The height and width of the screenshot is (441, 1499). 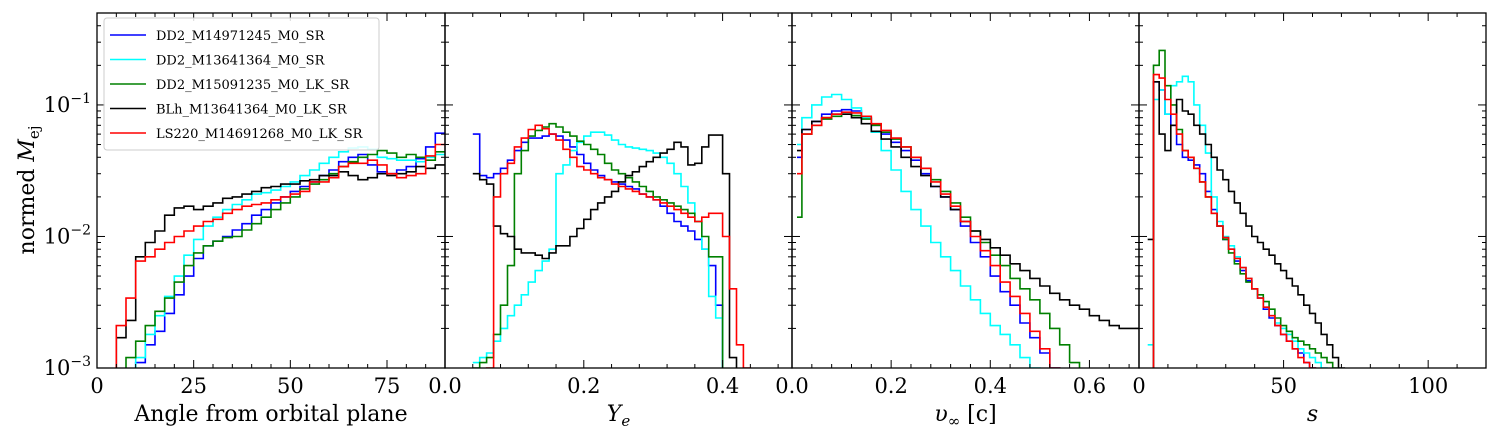 What do you see at coordinates (27, 208) in the screenshot?
I see `y-axis-label-text: normed` at bounding box center [27, 208].